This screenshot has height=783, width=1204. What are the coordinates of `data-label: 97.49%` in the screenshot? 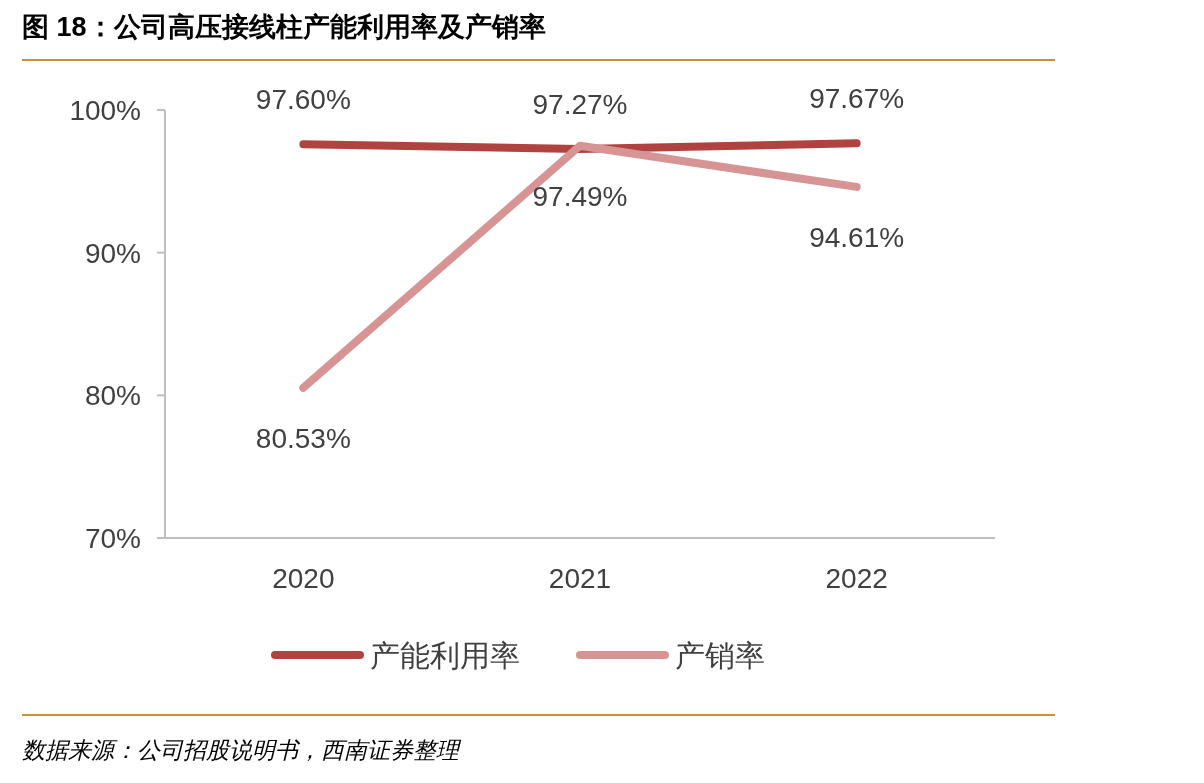 It's located at (580, 196).